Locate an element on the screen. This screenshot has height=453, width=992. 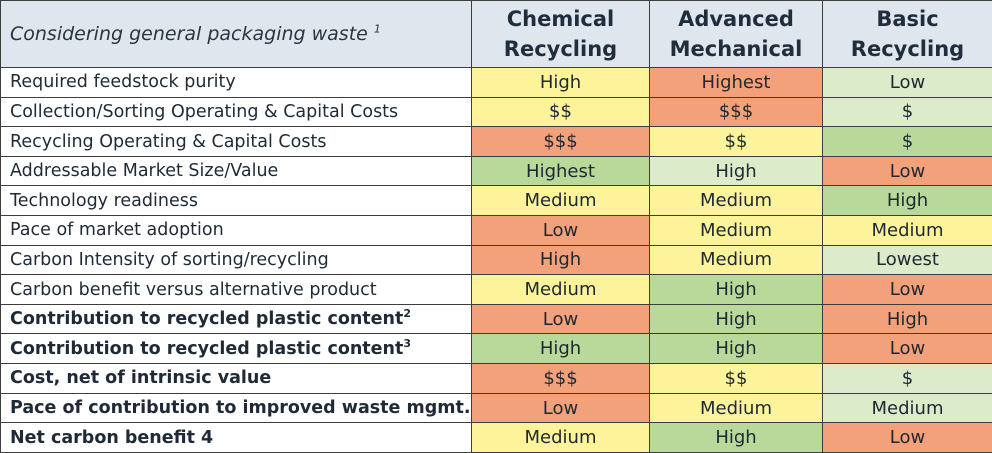
row-label-footnote: 2 is located at coordinates (407, 314).